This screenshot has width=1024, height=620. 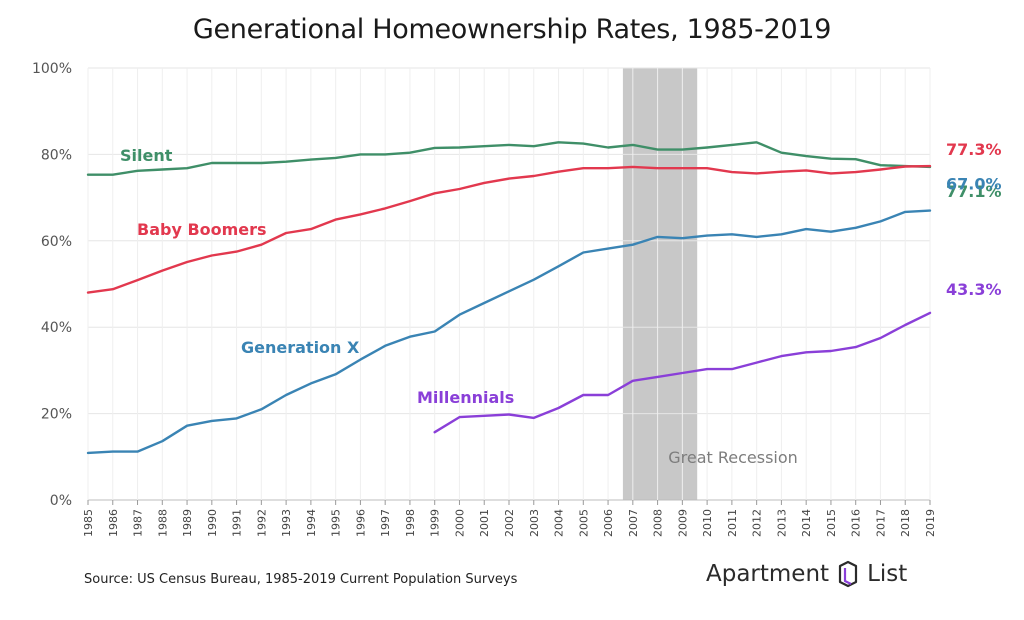 What do you see at coordinates (781, 523) in the screenshot?
I see `x-tick-label: 2013` at bounding box center [781, 523].